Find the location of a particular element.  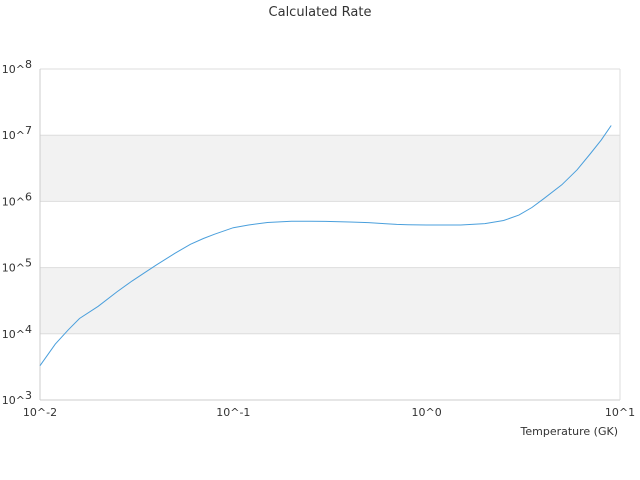

y-tick-labels: 10^3 10^4 10^5 10^6 10^7 10^8 is located at coordinates (17, 232).